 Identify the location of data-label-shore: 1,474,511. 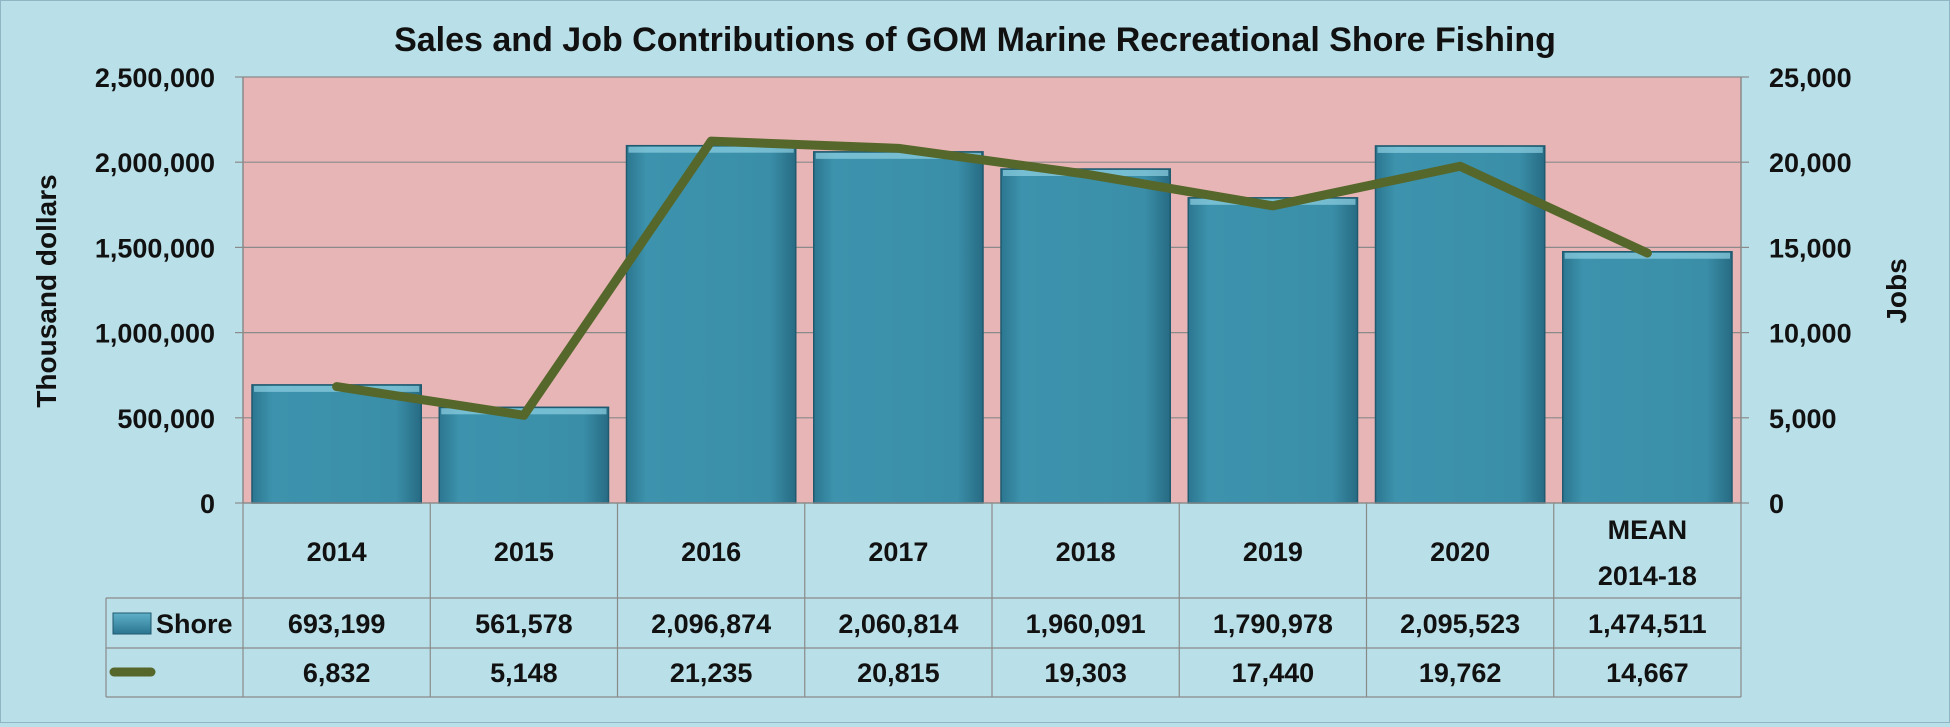
(1647, 624).